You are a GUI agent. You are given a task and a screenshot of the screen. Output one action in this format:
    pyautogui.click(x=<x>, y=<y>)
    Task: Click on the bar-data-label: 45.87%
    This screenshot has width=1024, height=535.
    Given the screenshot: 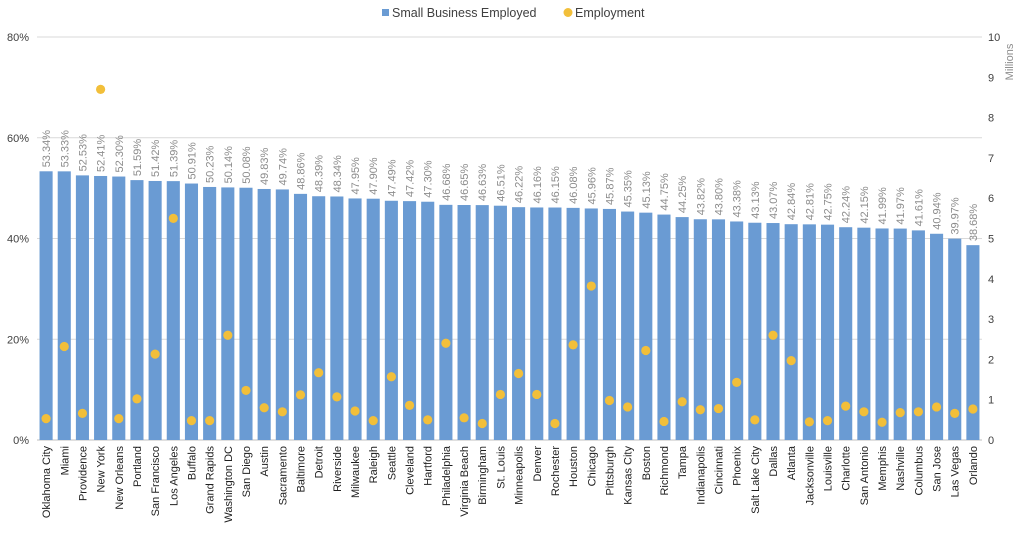 What is the action you would take?
    pyautogui.click(x=610, y=186)
    